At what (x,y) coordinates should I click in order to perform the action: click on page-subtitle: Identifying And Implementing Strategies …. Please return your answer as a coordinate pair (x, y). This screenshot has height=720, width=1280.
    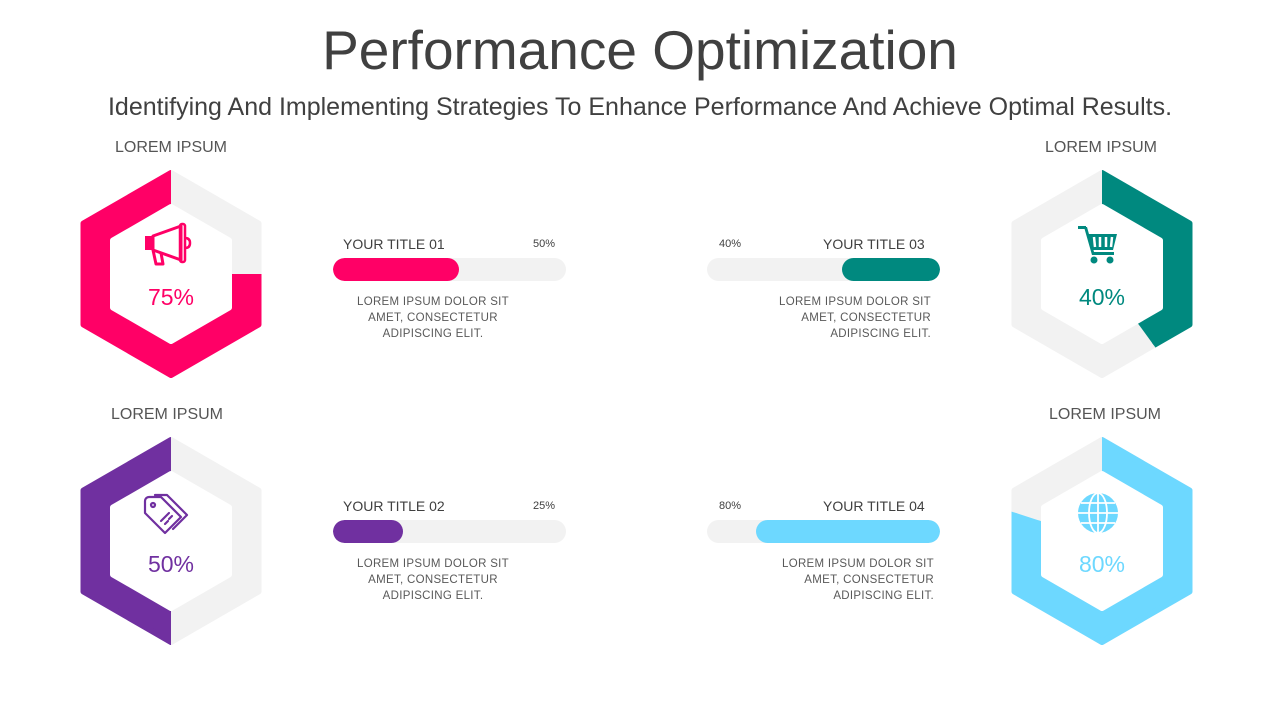
    Looking at the image, I should click on (640, 107).